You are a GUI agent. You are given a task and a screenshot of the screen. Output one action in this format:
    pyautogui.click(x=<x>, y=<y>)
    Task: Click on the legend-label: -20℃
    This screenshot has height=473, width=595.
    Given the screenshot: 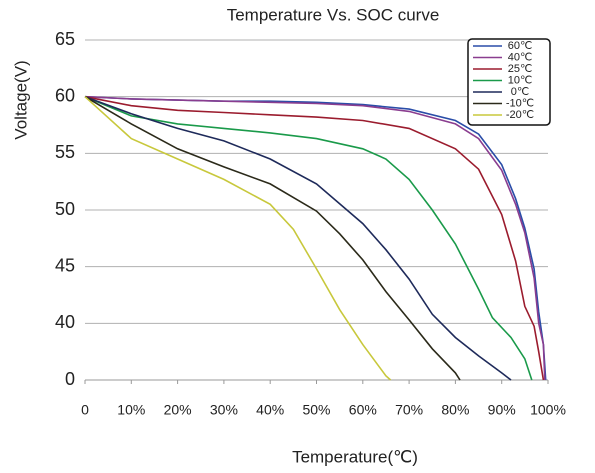 What is the action you would take?
    pyautogui.click(x=520, y=115)
    